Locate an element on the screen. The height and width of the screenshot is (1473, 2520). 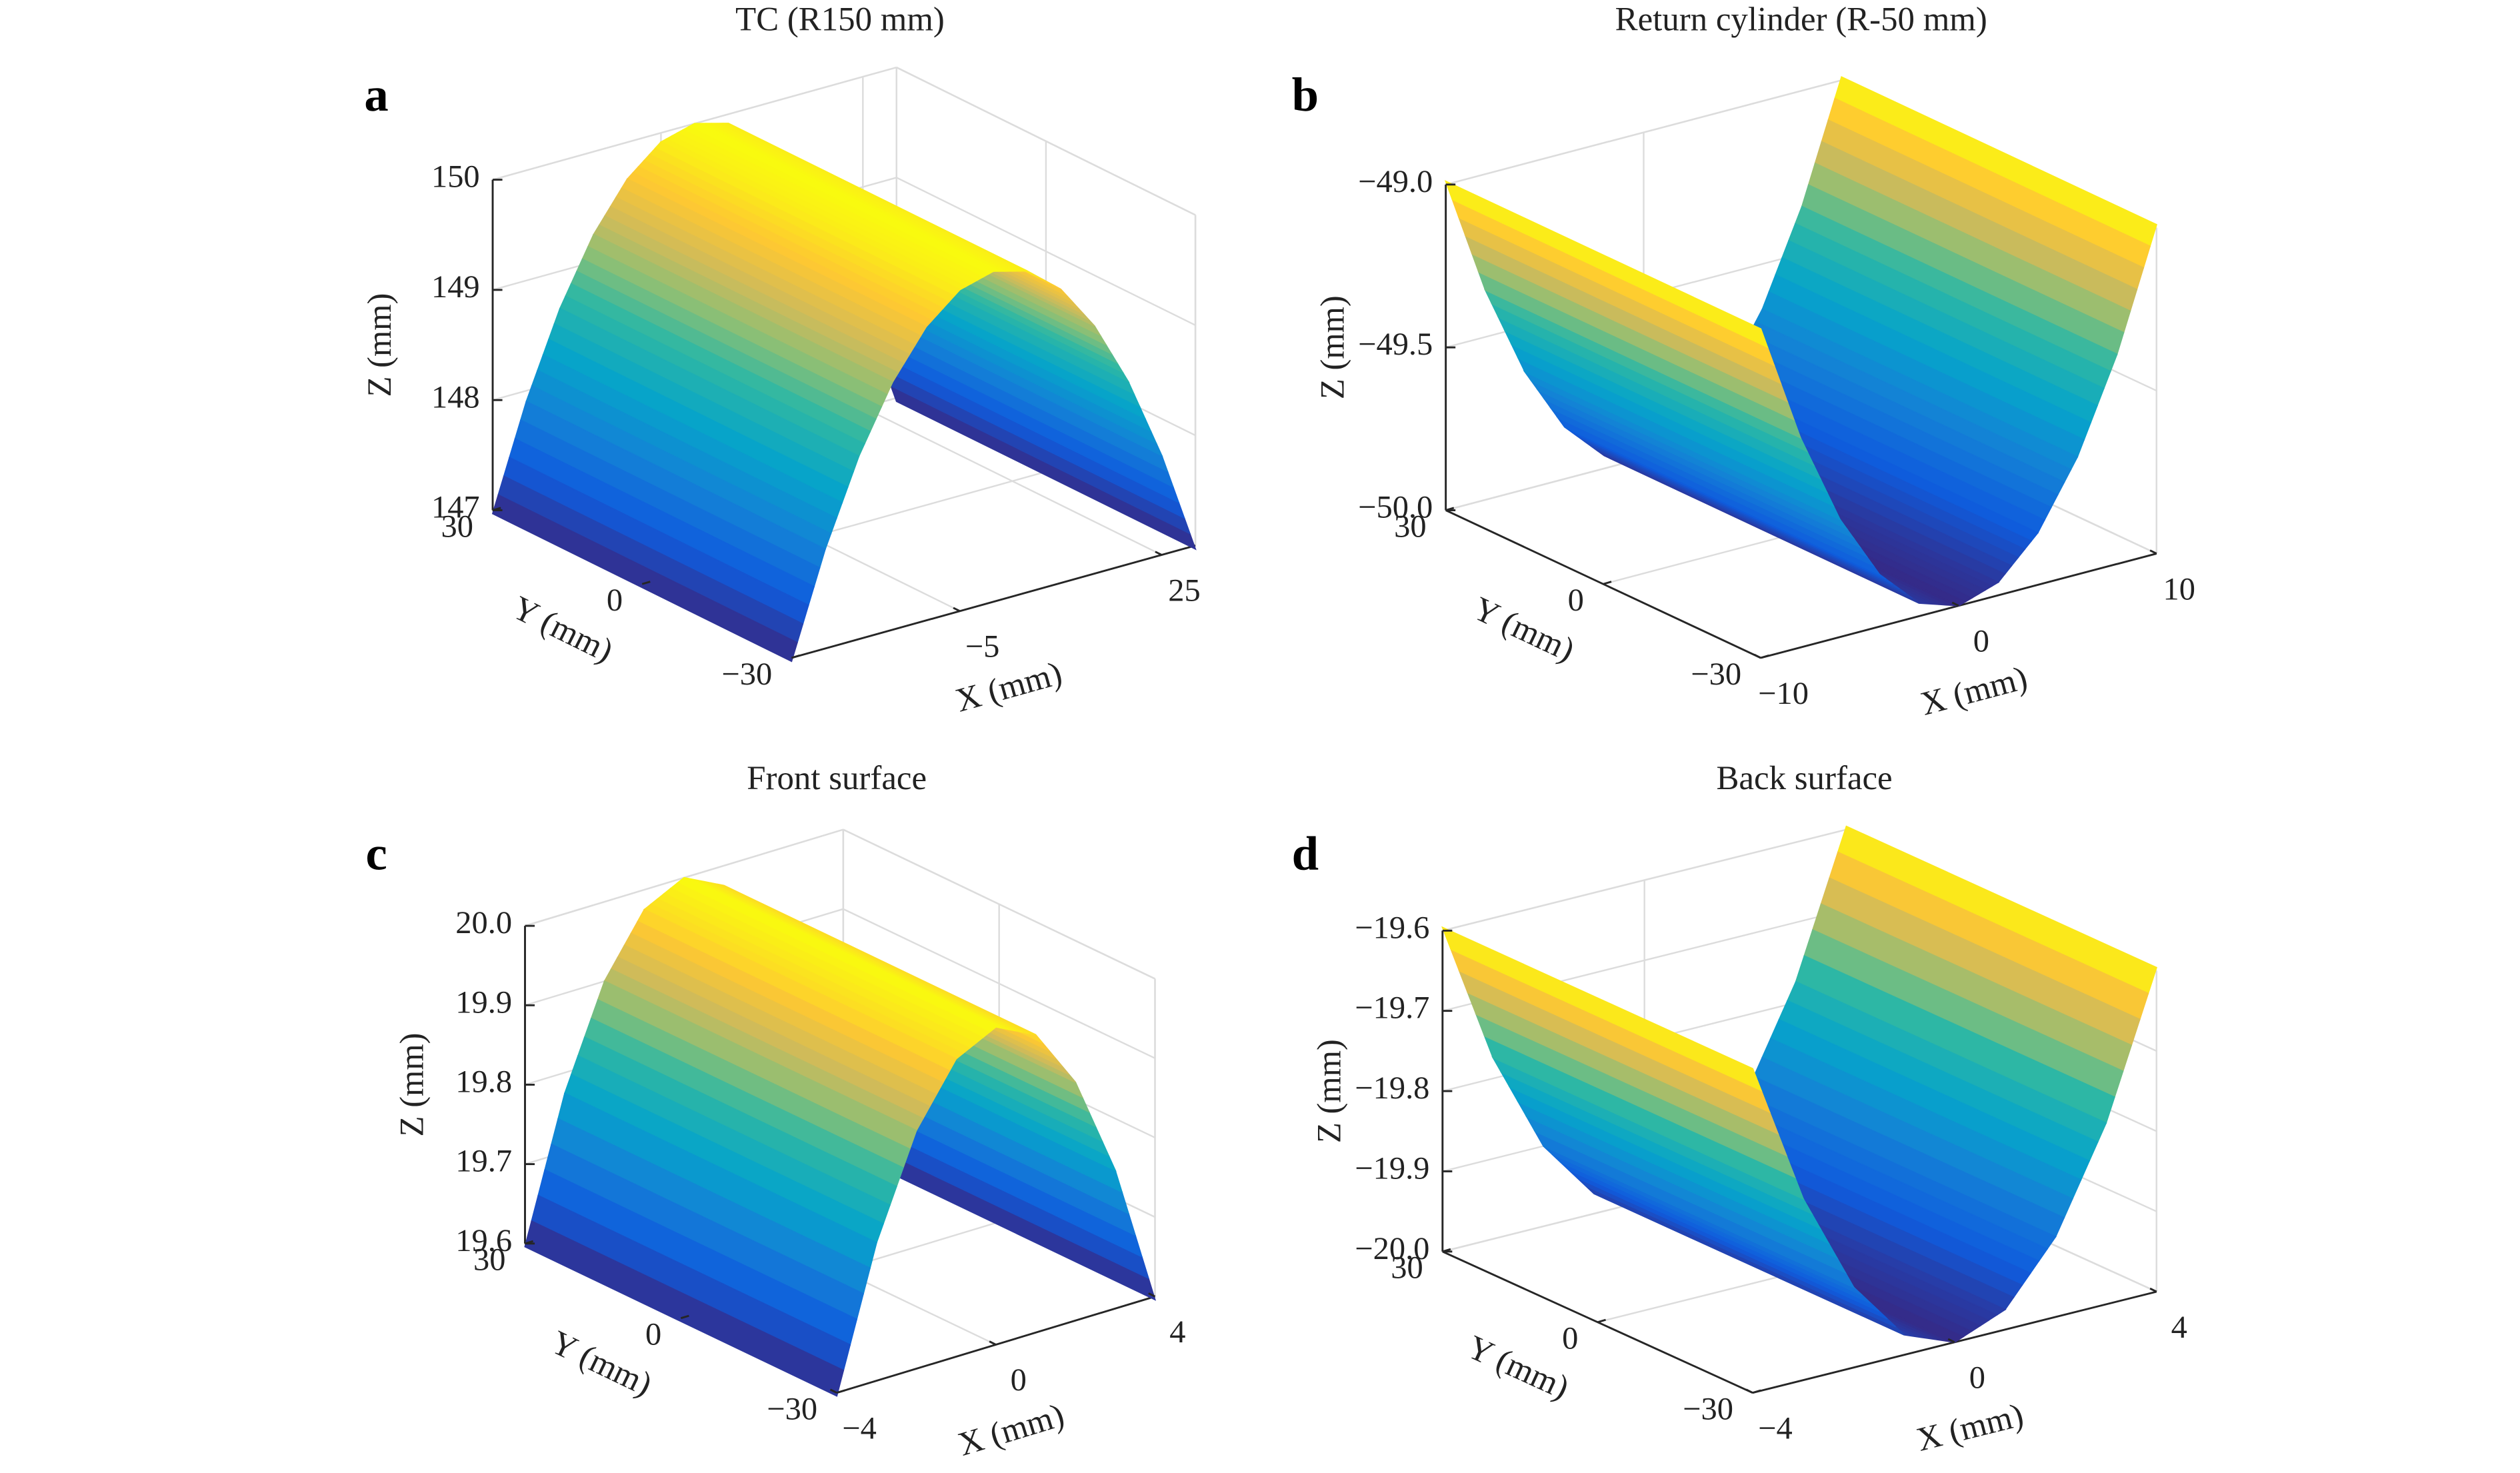
z-tick-label: 150 is located at coordinates (455, 177).